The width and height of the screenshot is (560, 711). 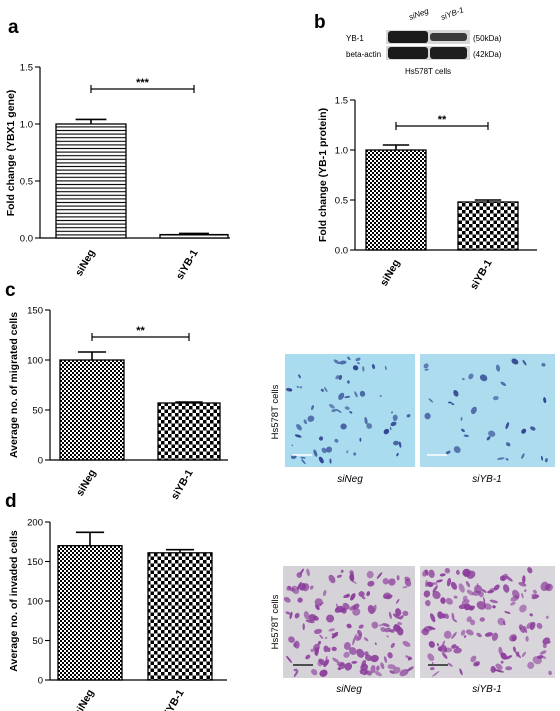 I want to click on blot-size-2: (42kDa), so click(x=487, y=54).